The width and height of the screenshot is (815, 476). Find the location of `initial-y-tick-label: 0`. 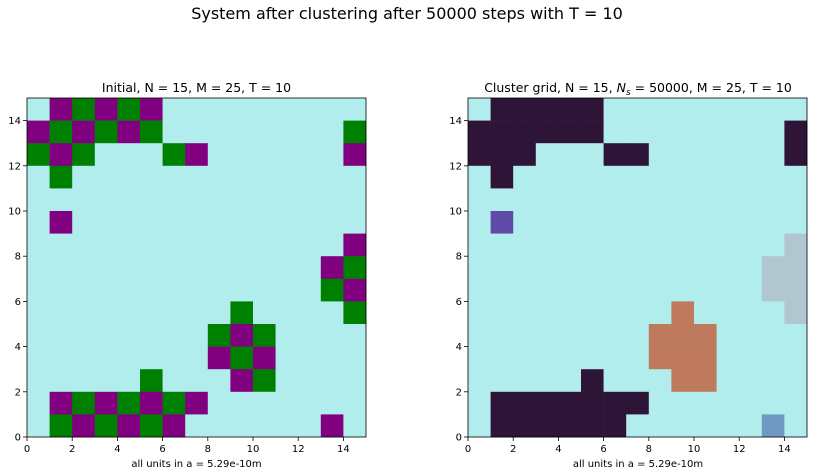

initial-y-tick-label: 0 is located at coordinates (18, 438).